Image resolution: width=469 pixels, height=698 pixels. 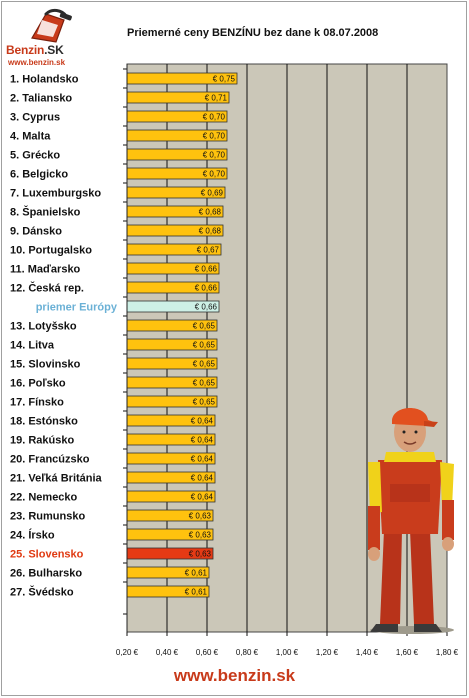 What do you see at coordinates (45, 212) in the screenshot?
I see `category-label: 8. Španielsko` at bounding box center [45, 212].